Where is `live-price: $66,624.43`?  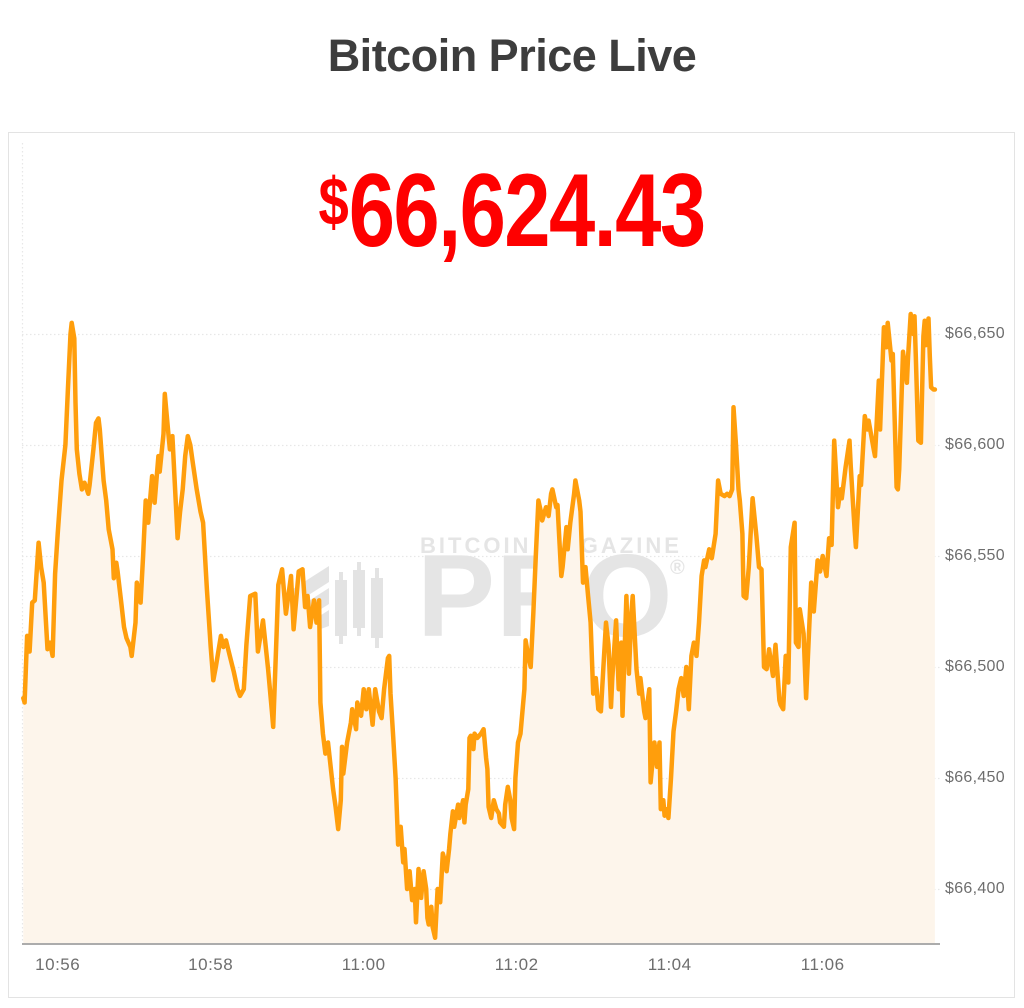
live-price: $66,624.43 is located at coordinates (512, 211).